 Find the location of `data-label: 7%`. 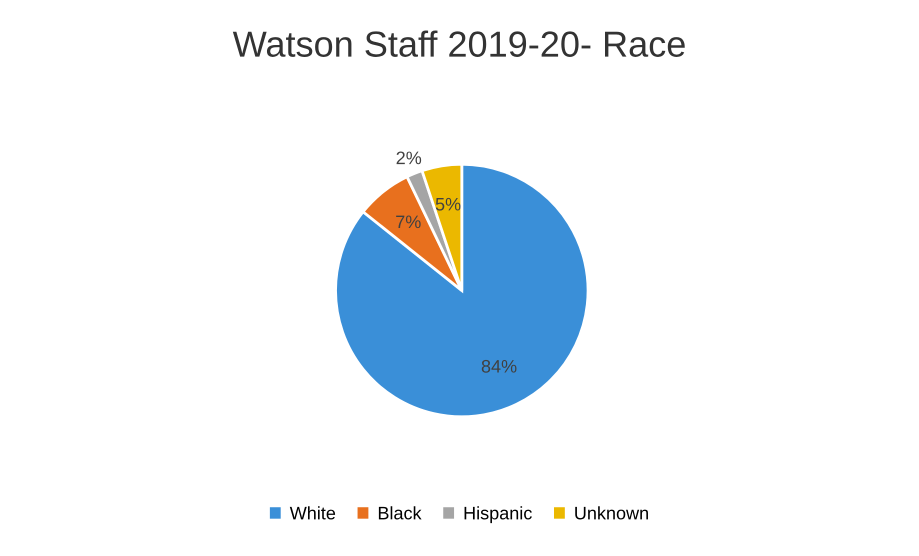

data-label: 7% is located at coordinates (408, 222).